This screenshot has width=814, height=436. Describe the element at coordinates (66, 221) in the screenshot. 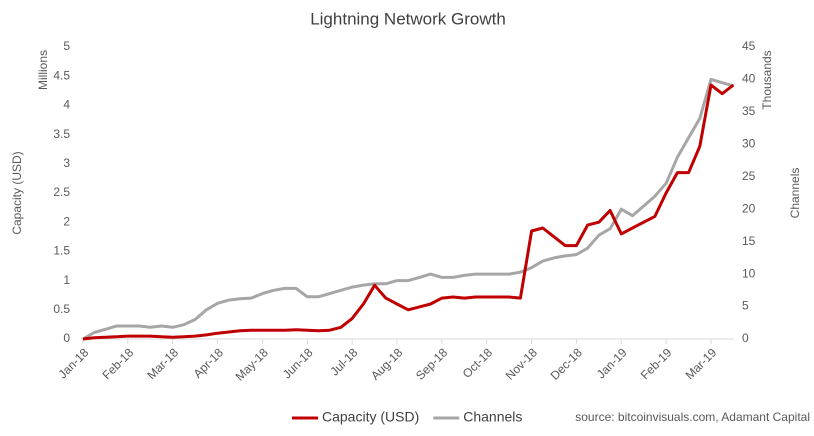

I see `y-tick-label: 2` at that location.